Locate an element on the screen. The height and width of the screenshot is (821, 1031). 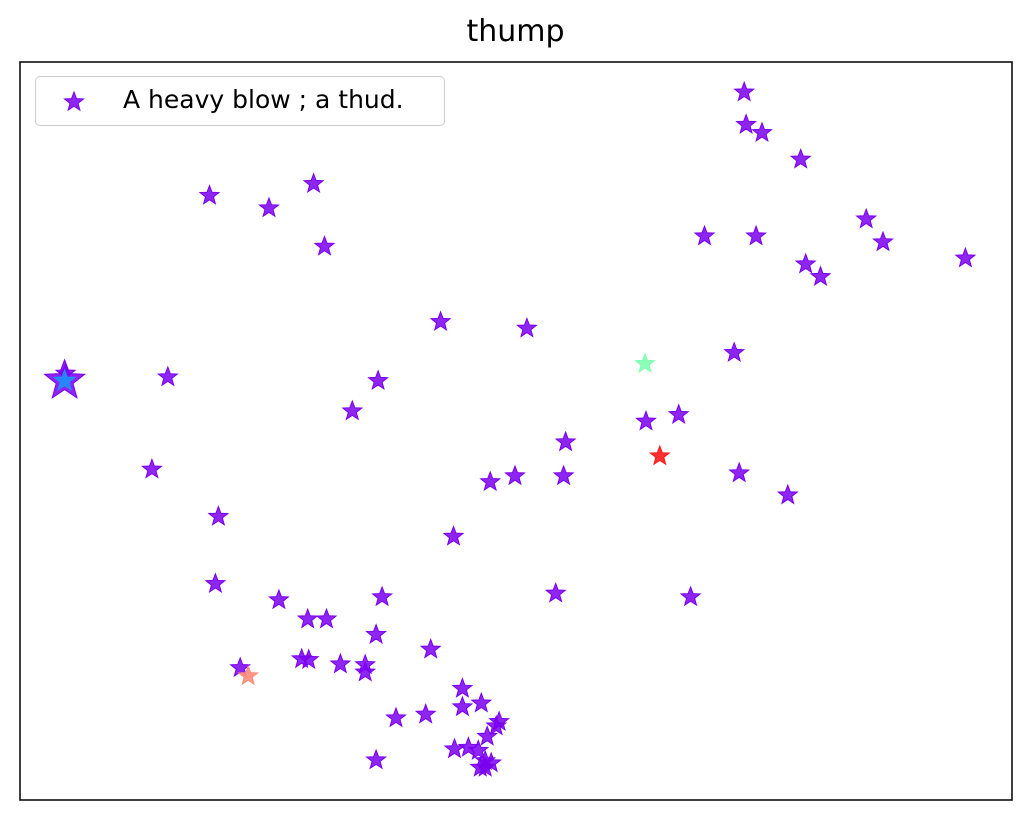
legend: A heavy blow ; a thud. is located at coordinates (240, 101).